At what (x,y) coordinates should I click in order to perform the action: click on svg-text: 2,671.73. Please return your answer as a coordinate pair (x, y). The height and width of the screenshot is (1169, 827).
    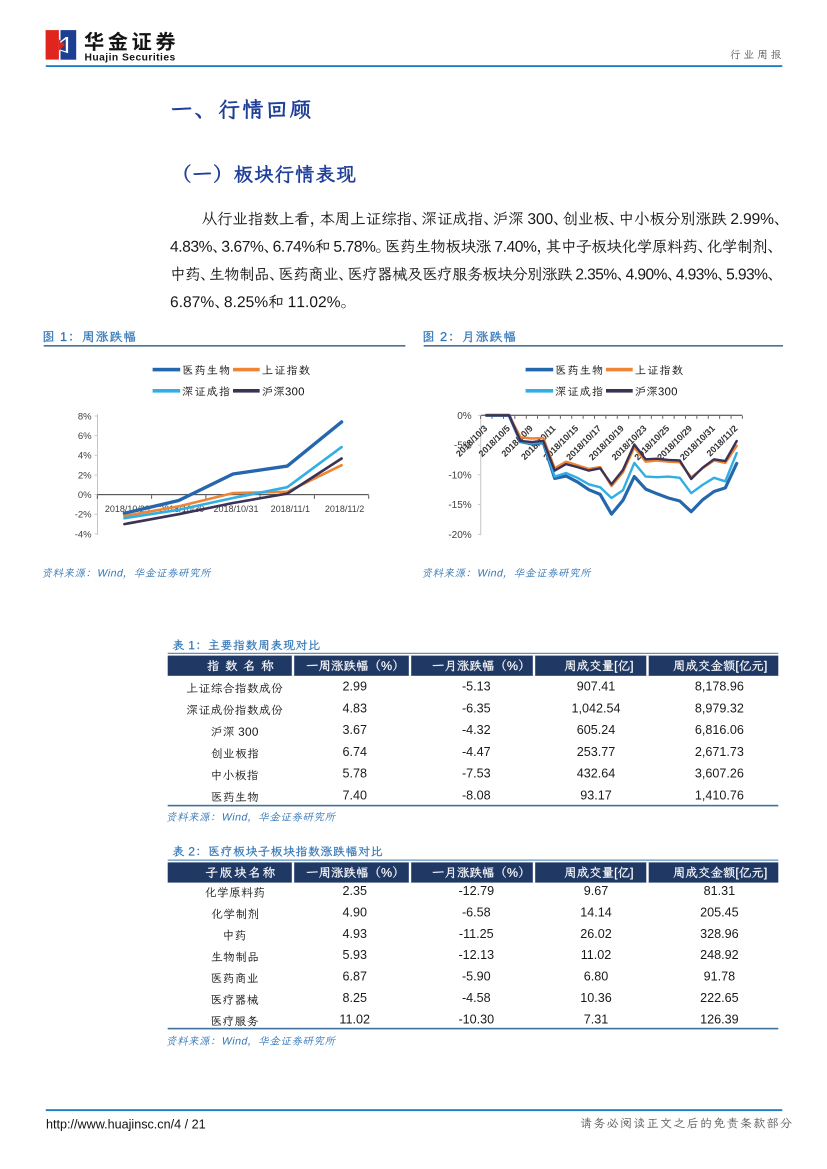
    Looking at the image, I should click on (719, 752).